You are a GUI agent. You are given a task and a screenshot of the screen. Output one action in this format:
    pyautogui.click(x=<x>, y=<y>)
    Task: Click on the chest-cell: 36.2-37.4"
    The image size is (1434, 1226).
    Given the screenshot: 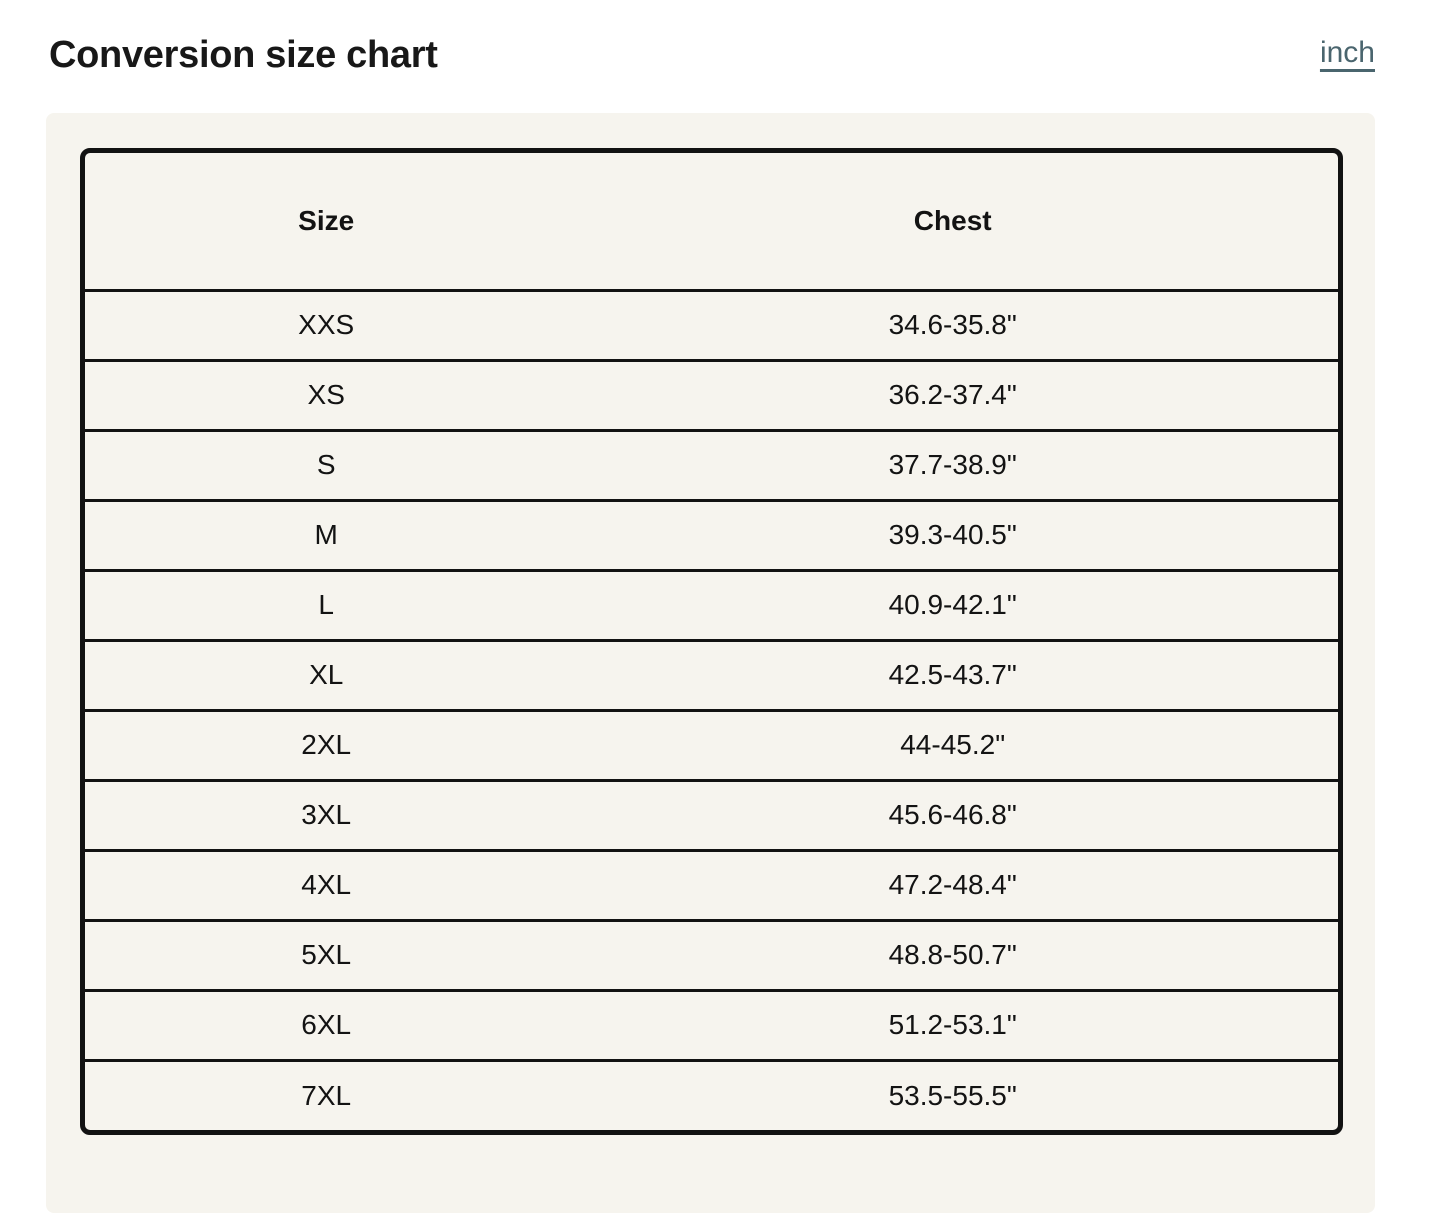 What is the action you would take?
    pyautogui.click(x=952, y=394)
    